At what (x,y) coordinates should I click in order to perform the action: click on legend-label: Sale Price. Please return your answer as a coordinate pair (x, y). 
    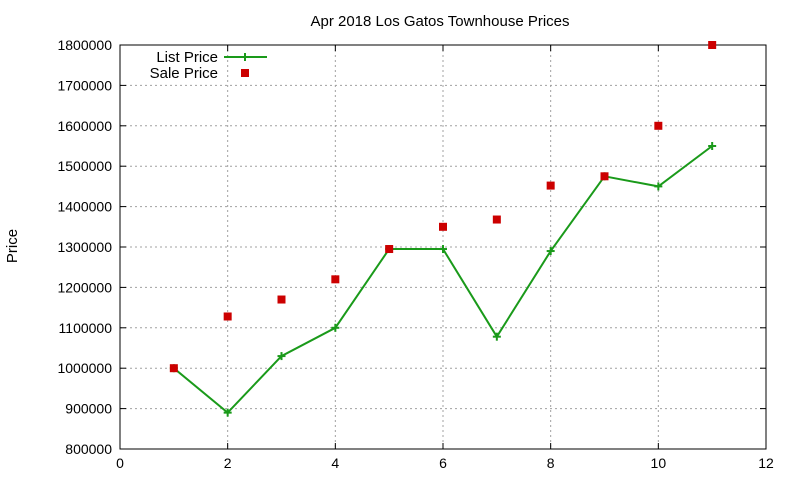
    Looking at the image, I should click on (184, 73).